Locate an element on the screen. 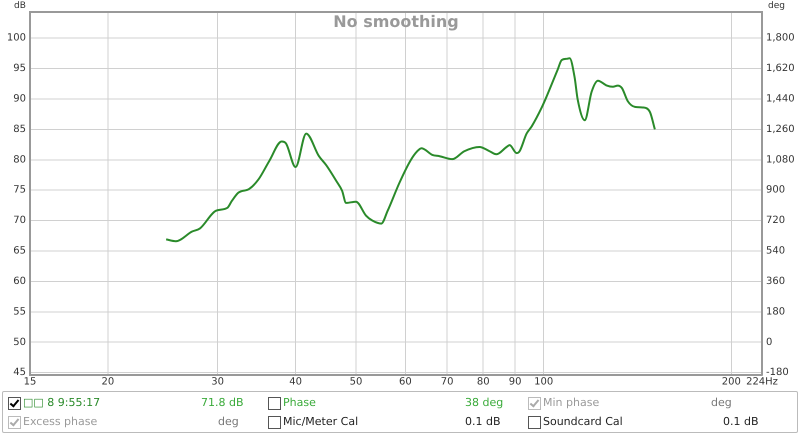 The width and height of the screenshot is (800, 434). x-tick-label: 40 is located at coordinates (295, 382).